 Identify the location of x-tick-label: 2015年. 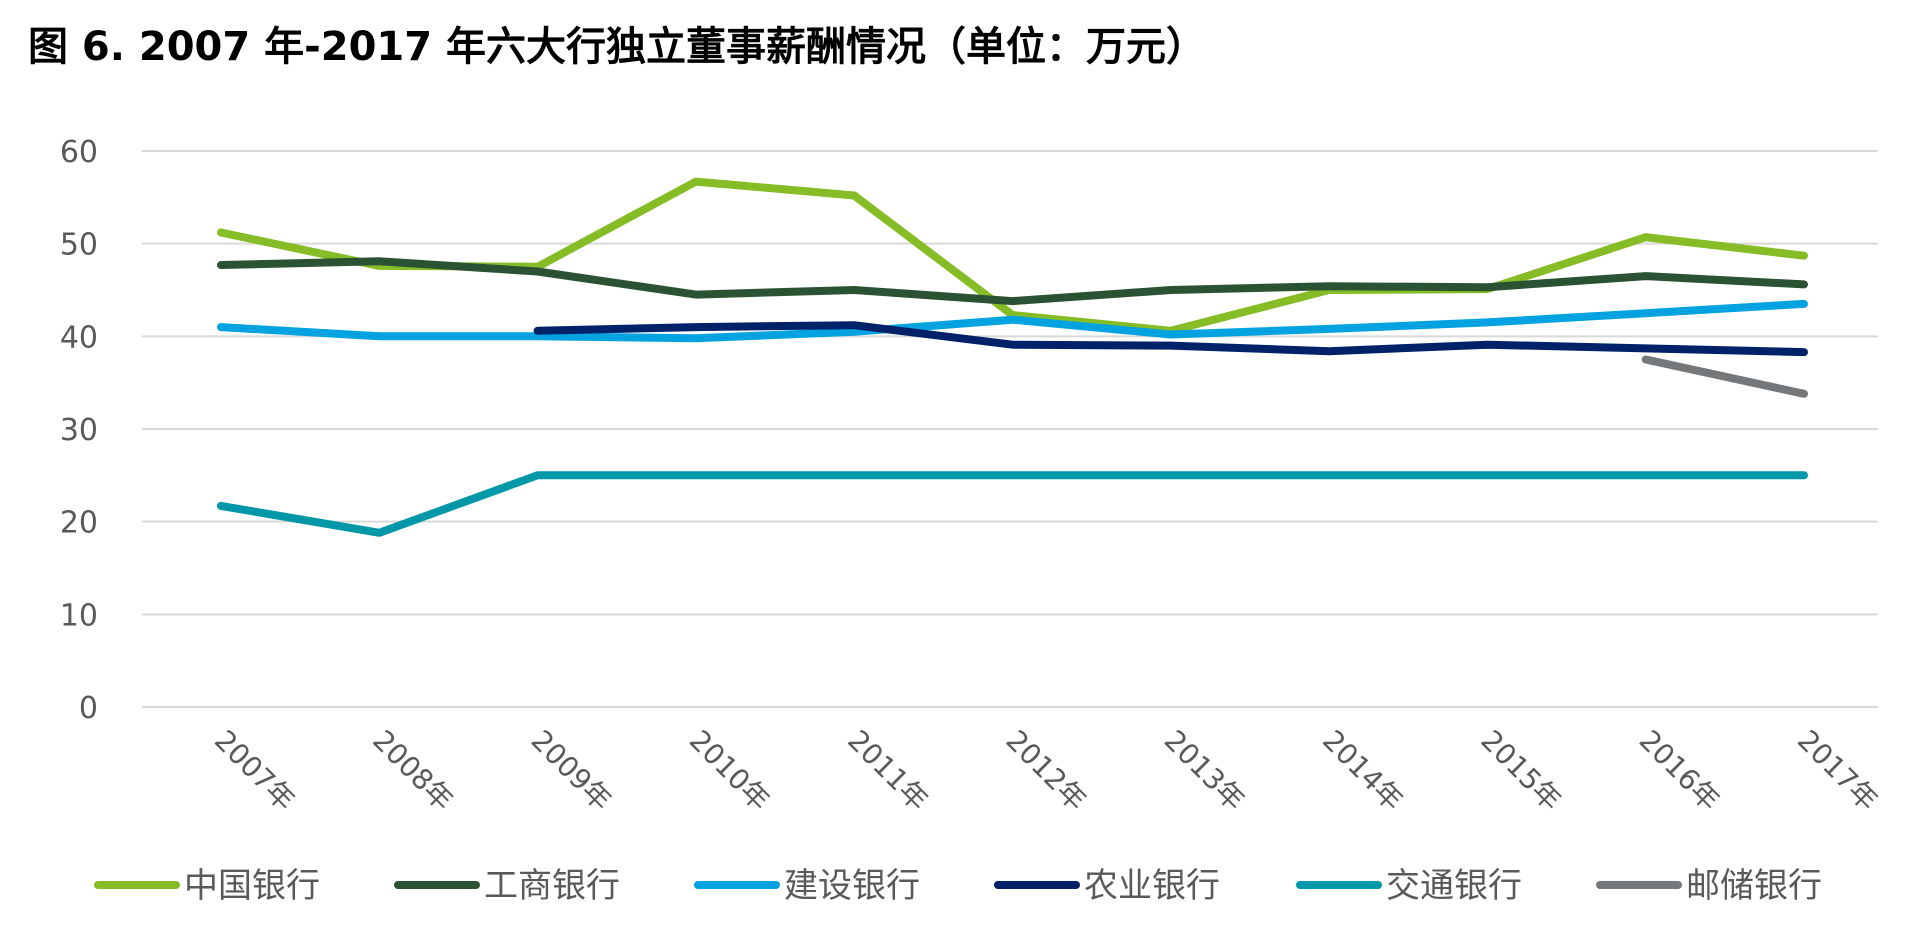
(1521, 771).